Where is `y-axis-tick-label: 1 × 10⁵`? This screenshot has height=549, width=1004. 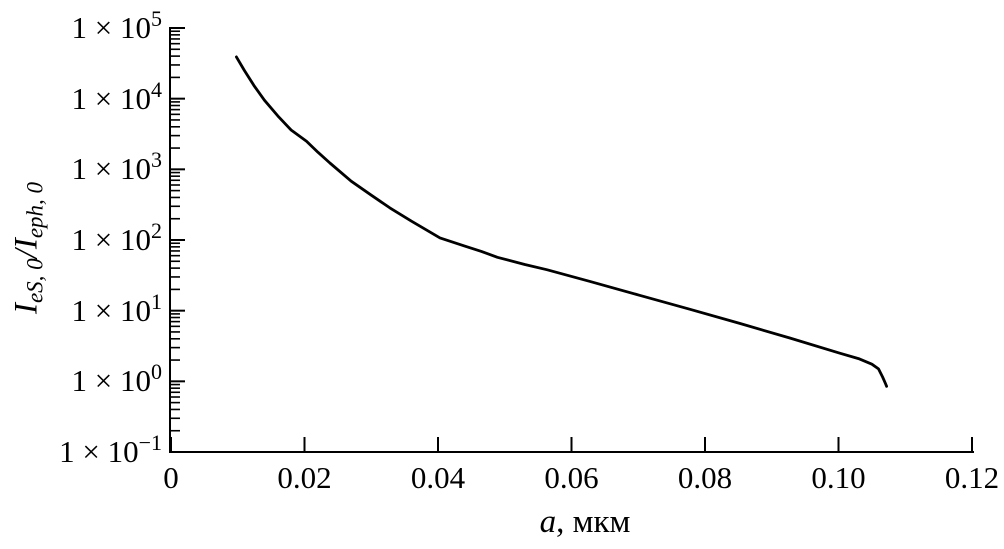 y-axis-tick-label: 1 × 10⁵ is located at coordinates (116, 25).